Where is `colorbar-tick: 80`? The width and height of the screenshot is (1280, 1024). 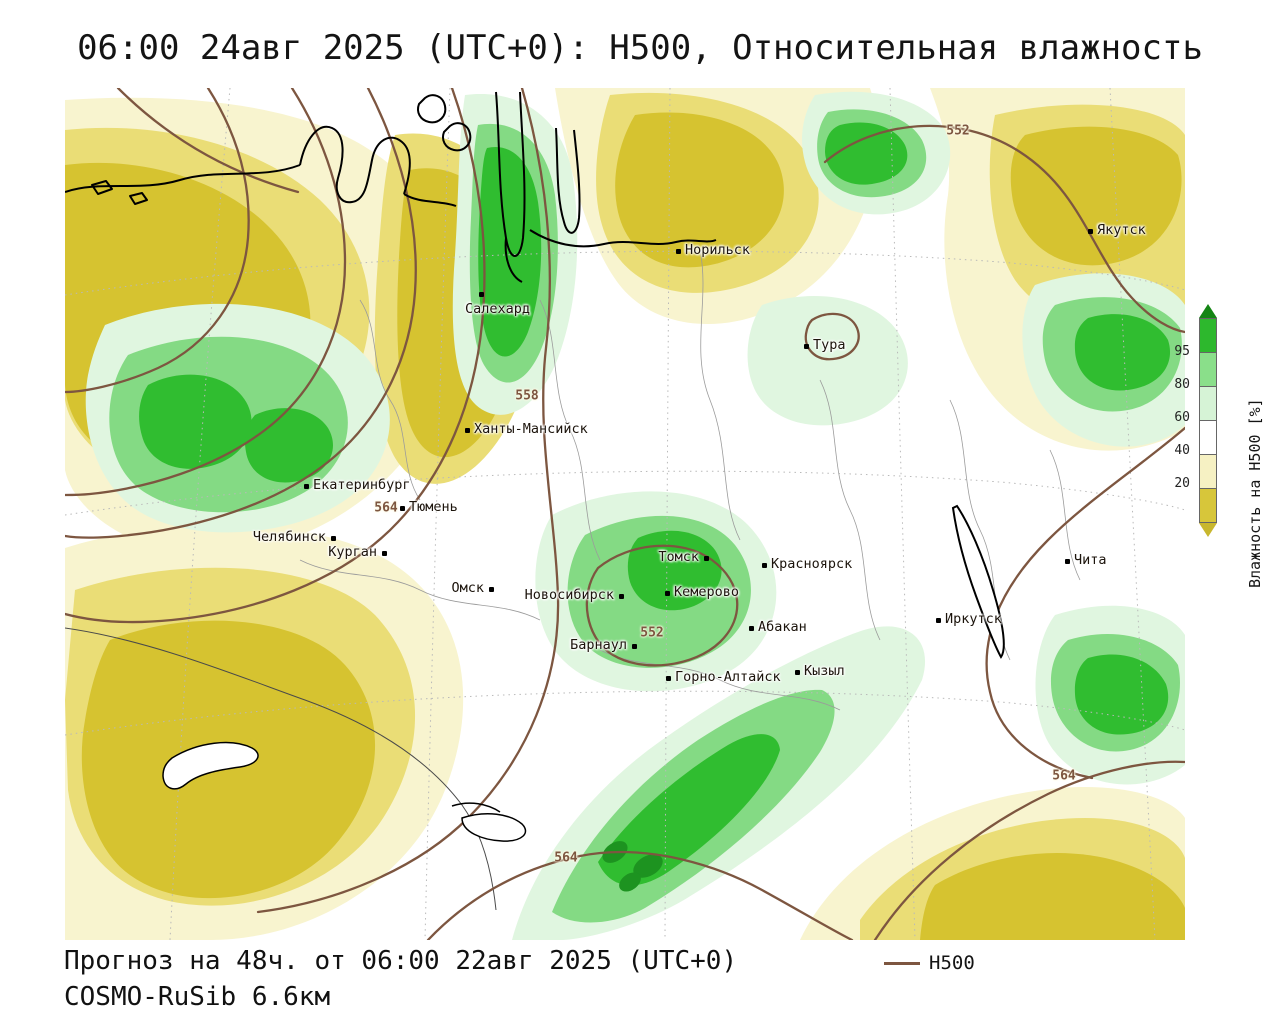 colorbar-tick: 80 is located at coordinates (1182, 384).